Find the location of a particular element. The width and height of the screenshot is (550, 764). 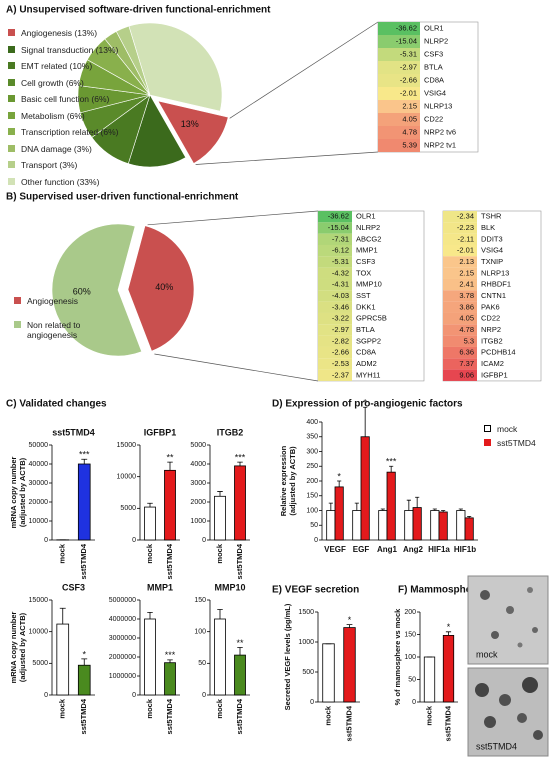

fold-change: -2.66 is located at coordinates (408, 79).